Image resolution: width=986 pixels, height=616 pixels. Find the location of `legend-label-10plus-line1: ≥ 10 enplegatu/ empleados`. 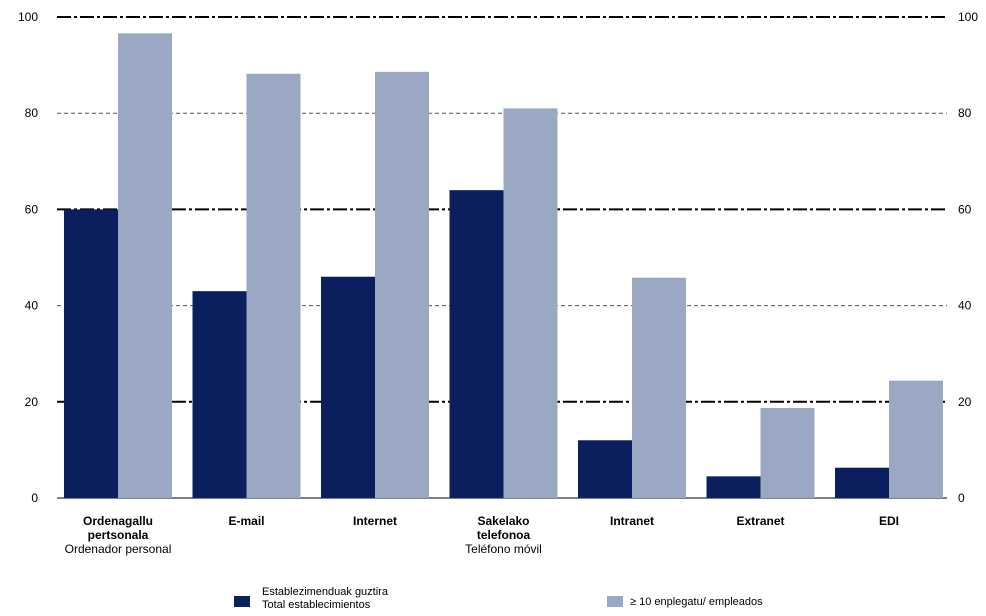

legend-label-10plus-line1: ≥ 10 enplegatu/ empleados is located at coordinates (696, 602).